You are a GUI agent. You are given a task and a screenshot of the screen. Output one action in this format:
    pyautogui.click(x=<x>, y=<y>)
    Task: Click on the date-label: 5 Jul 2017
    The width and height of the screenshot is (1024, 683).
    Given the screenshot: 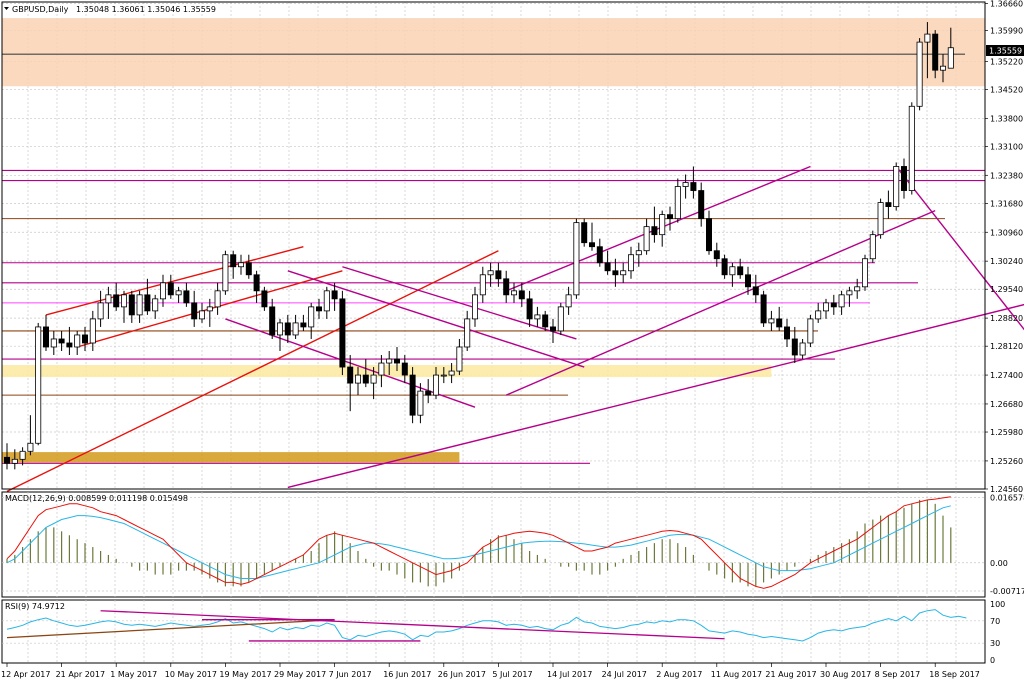 What is the action you would take?
    pyautogui.click(x=512, y=674)
    